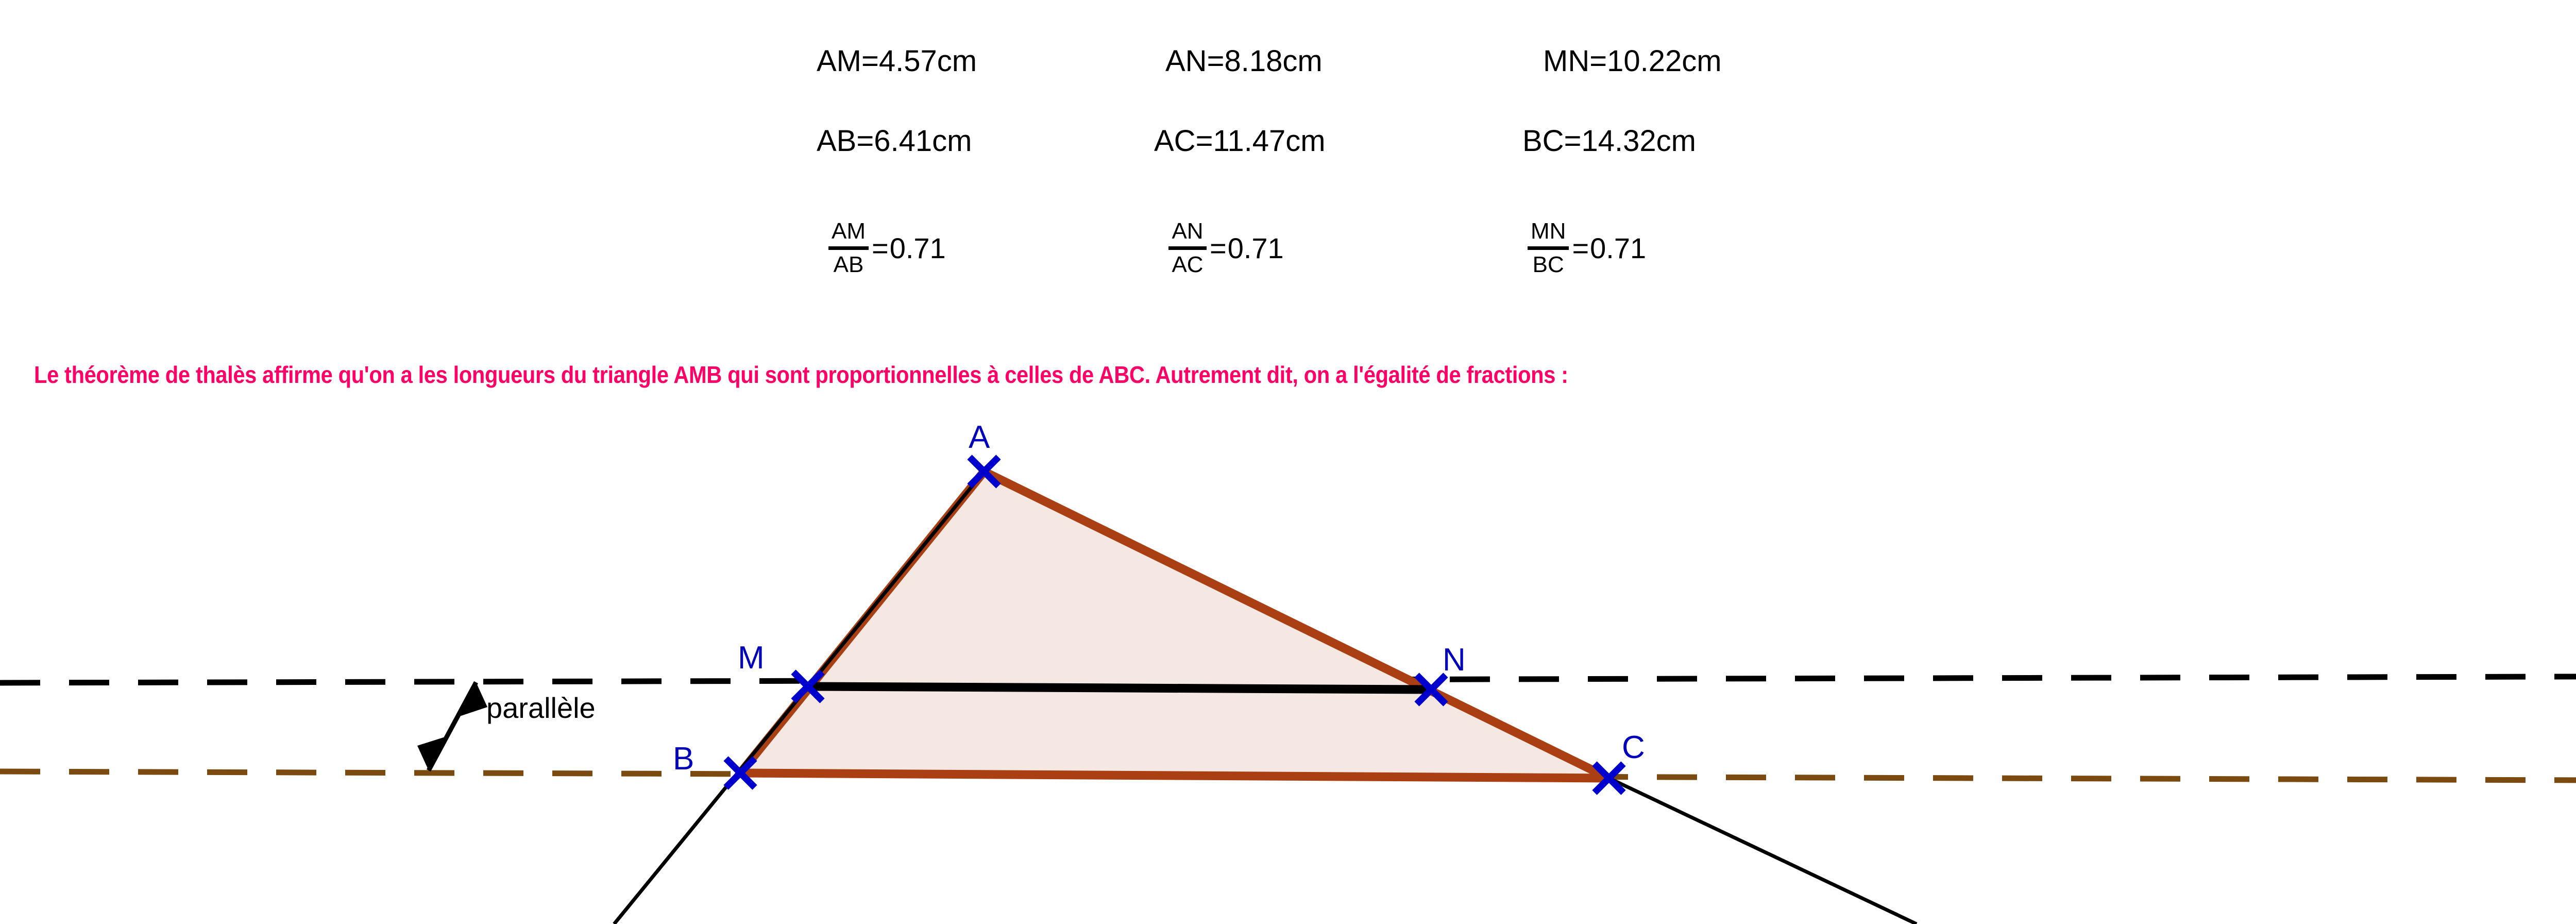 The width and height of the screenshot is (2576, 924). Describe the element at coordinates (740, 773) in the screenshot. I see `point-marker-b` at that location.